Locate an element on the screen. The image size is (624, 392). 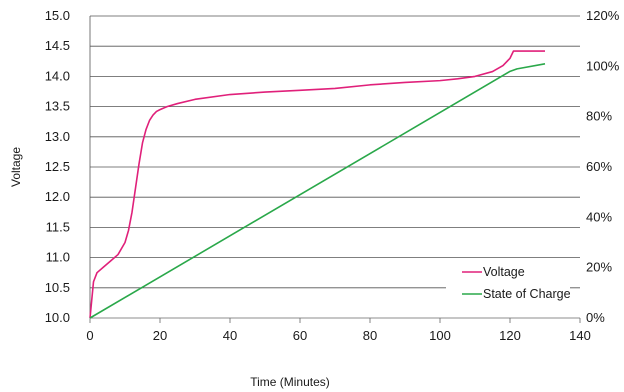
y2-tick-label: 0% is located at coordinates (595, 317).